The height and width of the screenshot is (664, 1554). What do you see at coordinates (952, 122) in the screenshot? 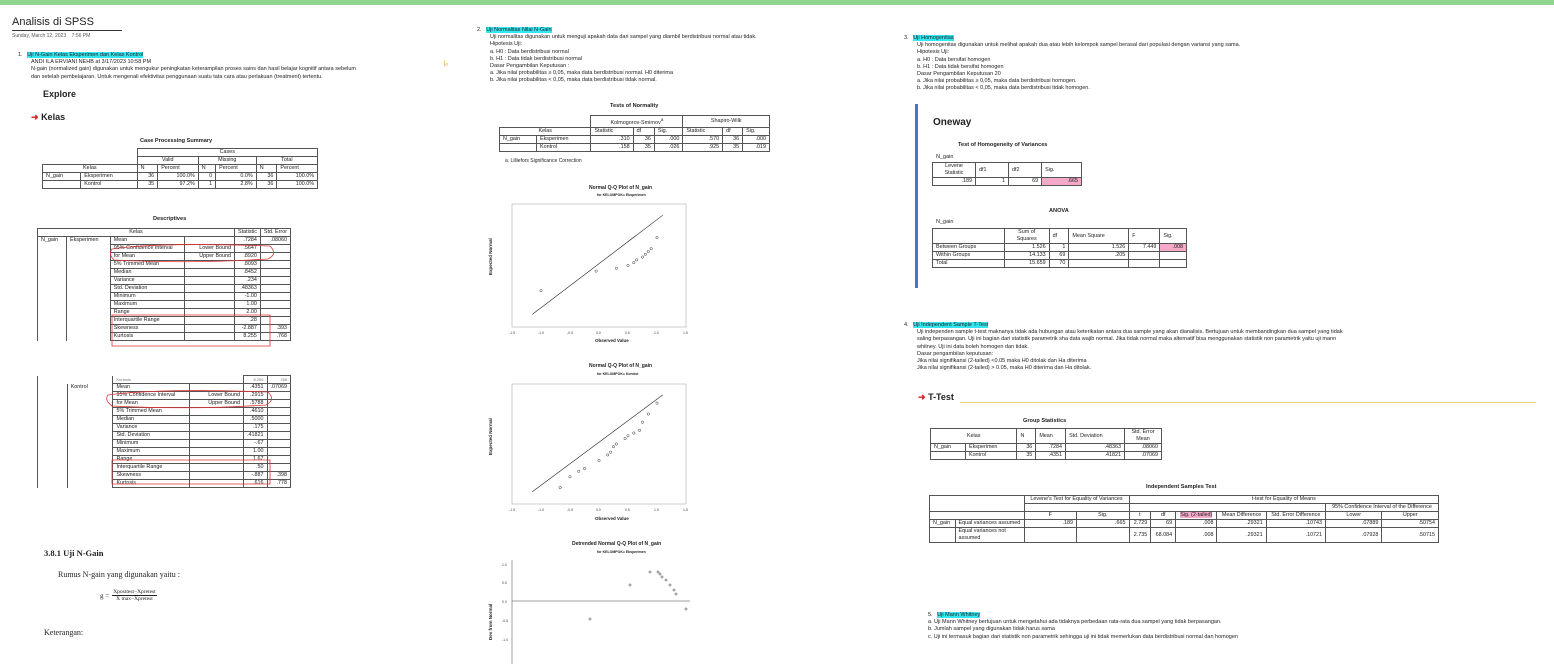
I see `oneway-heading: Oneway` at bounding box center [952, 122].